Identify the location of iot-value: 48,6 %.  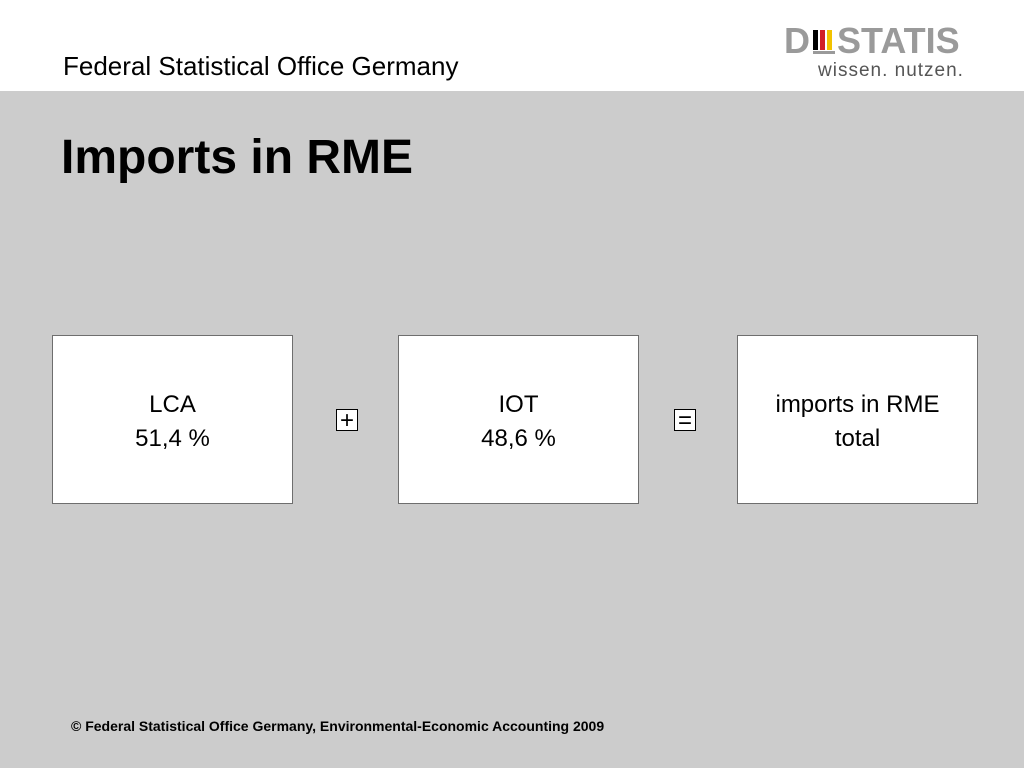
(518, 438).